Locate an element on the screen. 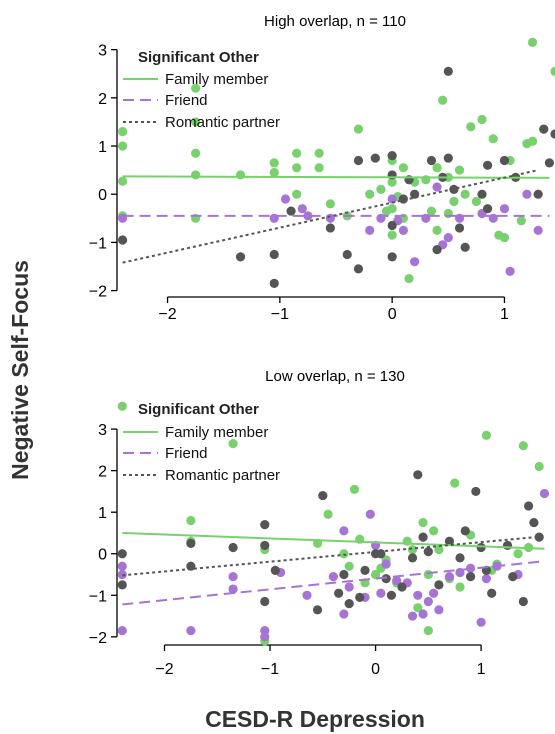 The width and height of the screenshot is (555, 734). x-tick-label: −2 is located at coordinates (167, 314).